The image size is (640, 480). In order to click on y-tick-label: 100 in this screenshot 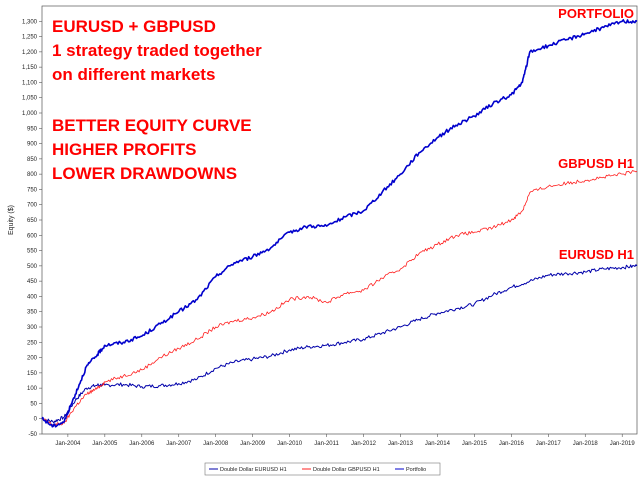, I will do `click(32, 389)`.